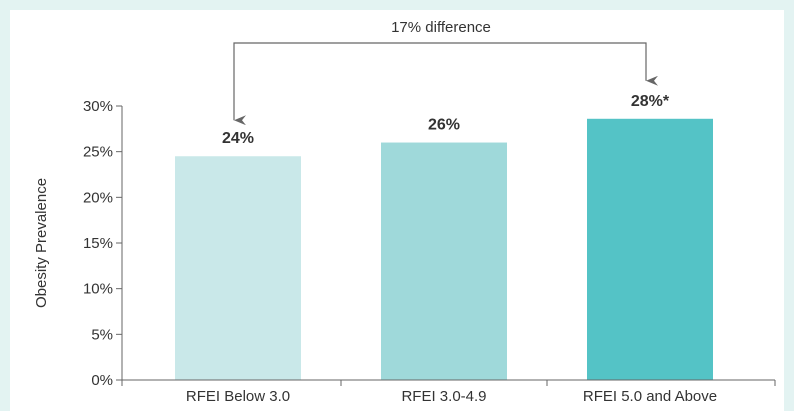 This screenshot has width=794, height=411. I want to click on y-tick-label: 0%, so click(102, 380).